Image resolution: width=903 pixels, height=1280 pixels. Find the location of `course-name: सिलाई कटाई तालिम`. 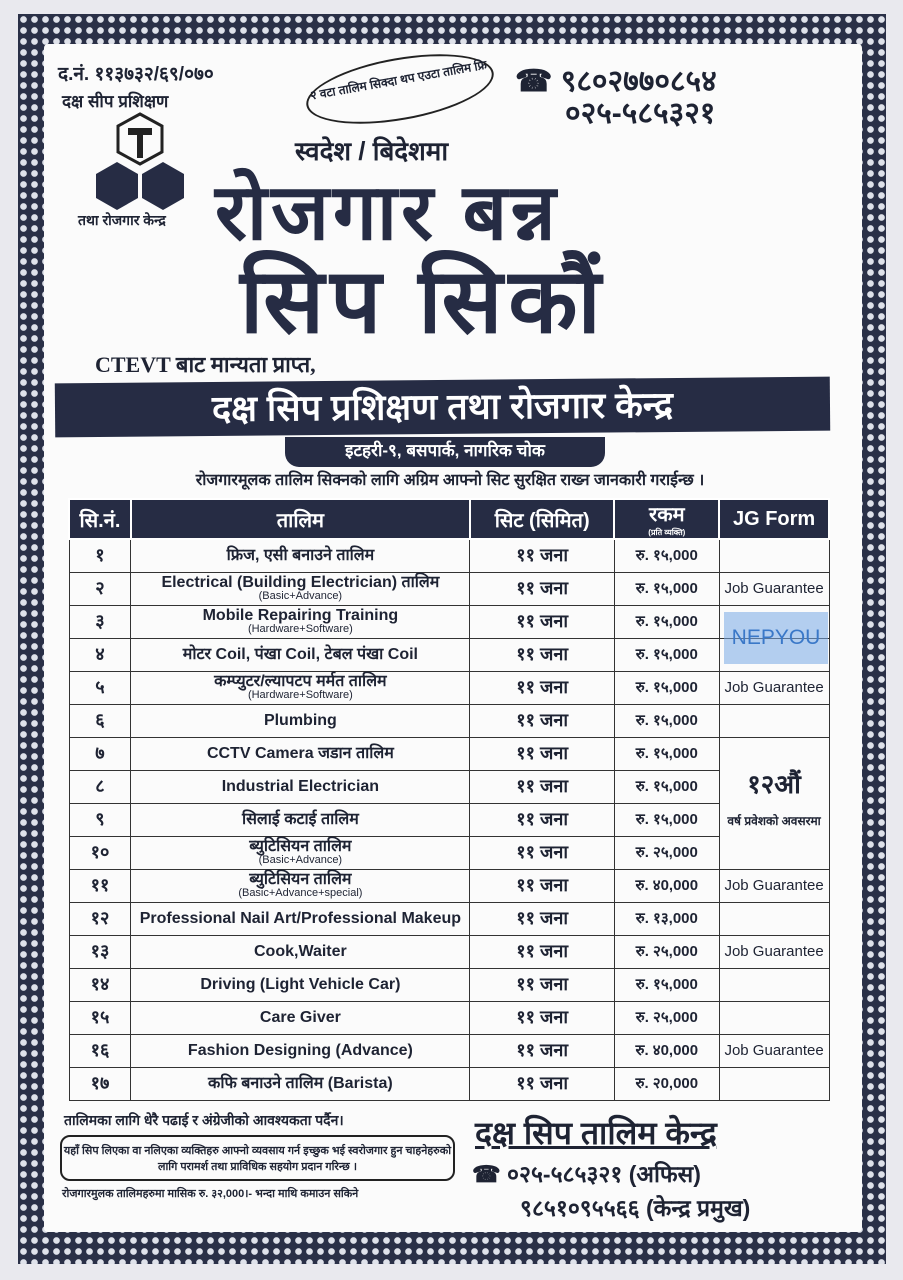

course-name: सिलाई कटाई तालिम is located at coordinates (300, 819).